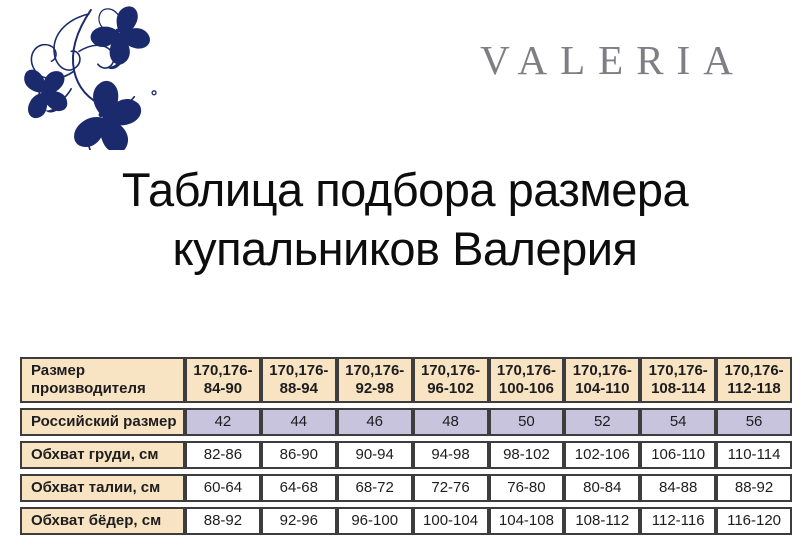 The width and height of the screenshot is (810, 547). I want to click on size-cell: 94-98, so click(450, 455).